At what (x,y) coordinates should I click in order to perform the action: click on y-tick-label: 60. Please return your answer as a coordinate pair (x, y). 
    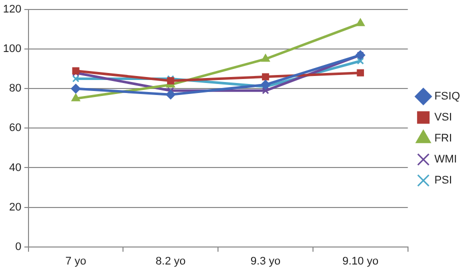
    Looking at the image, I should click on (15, 128).